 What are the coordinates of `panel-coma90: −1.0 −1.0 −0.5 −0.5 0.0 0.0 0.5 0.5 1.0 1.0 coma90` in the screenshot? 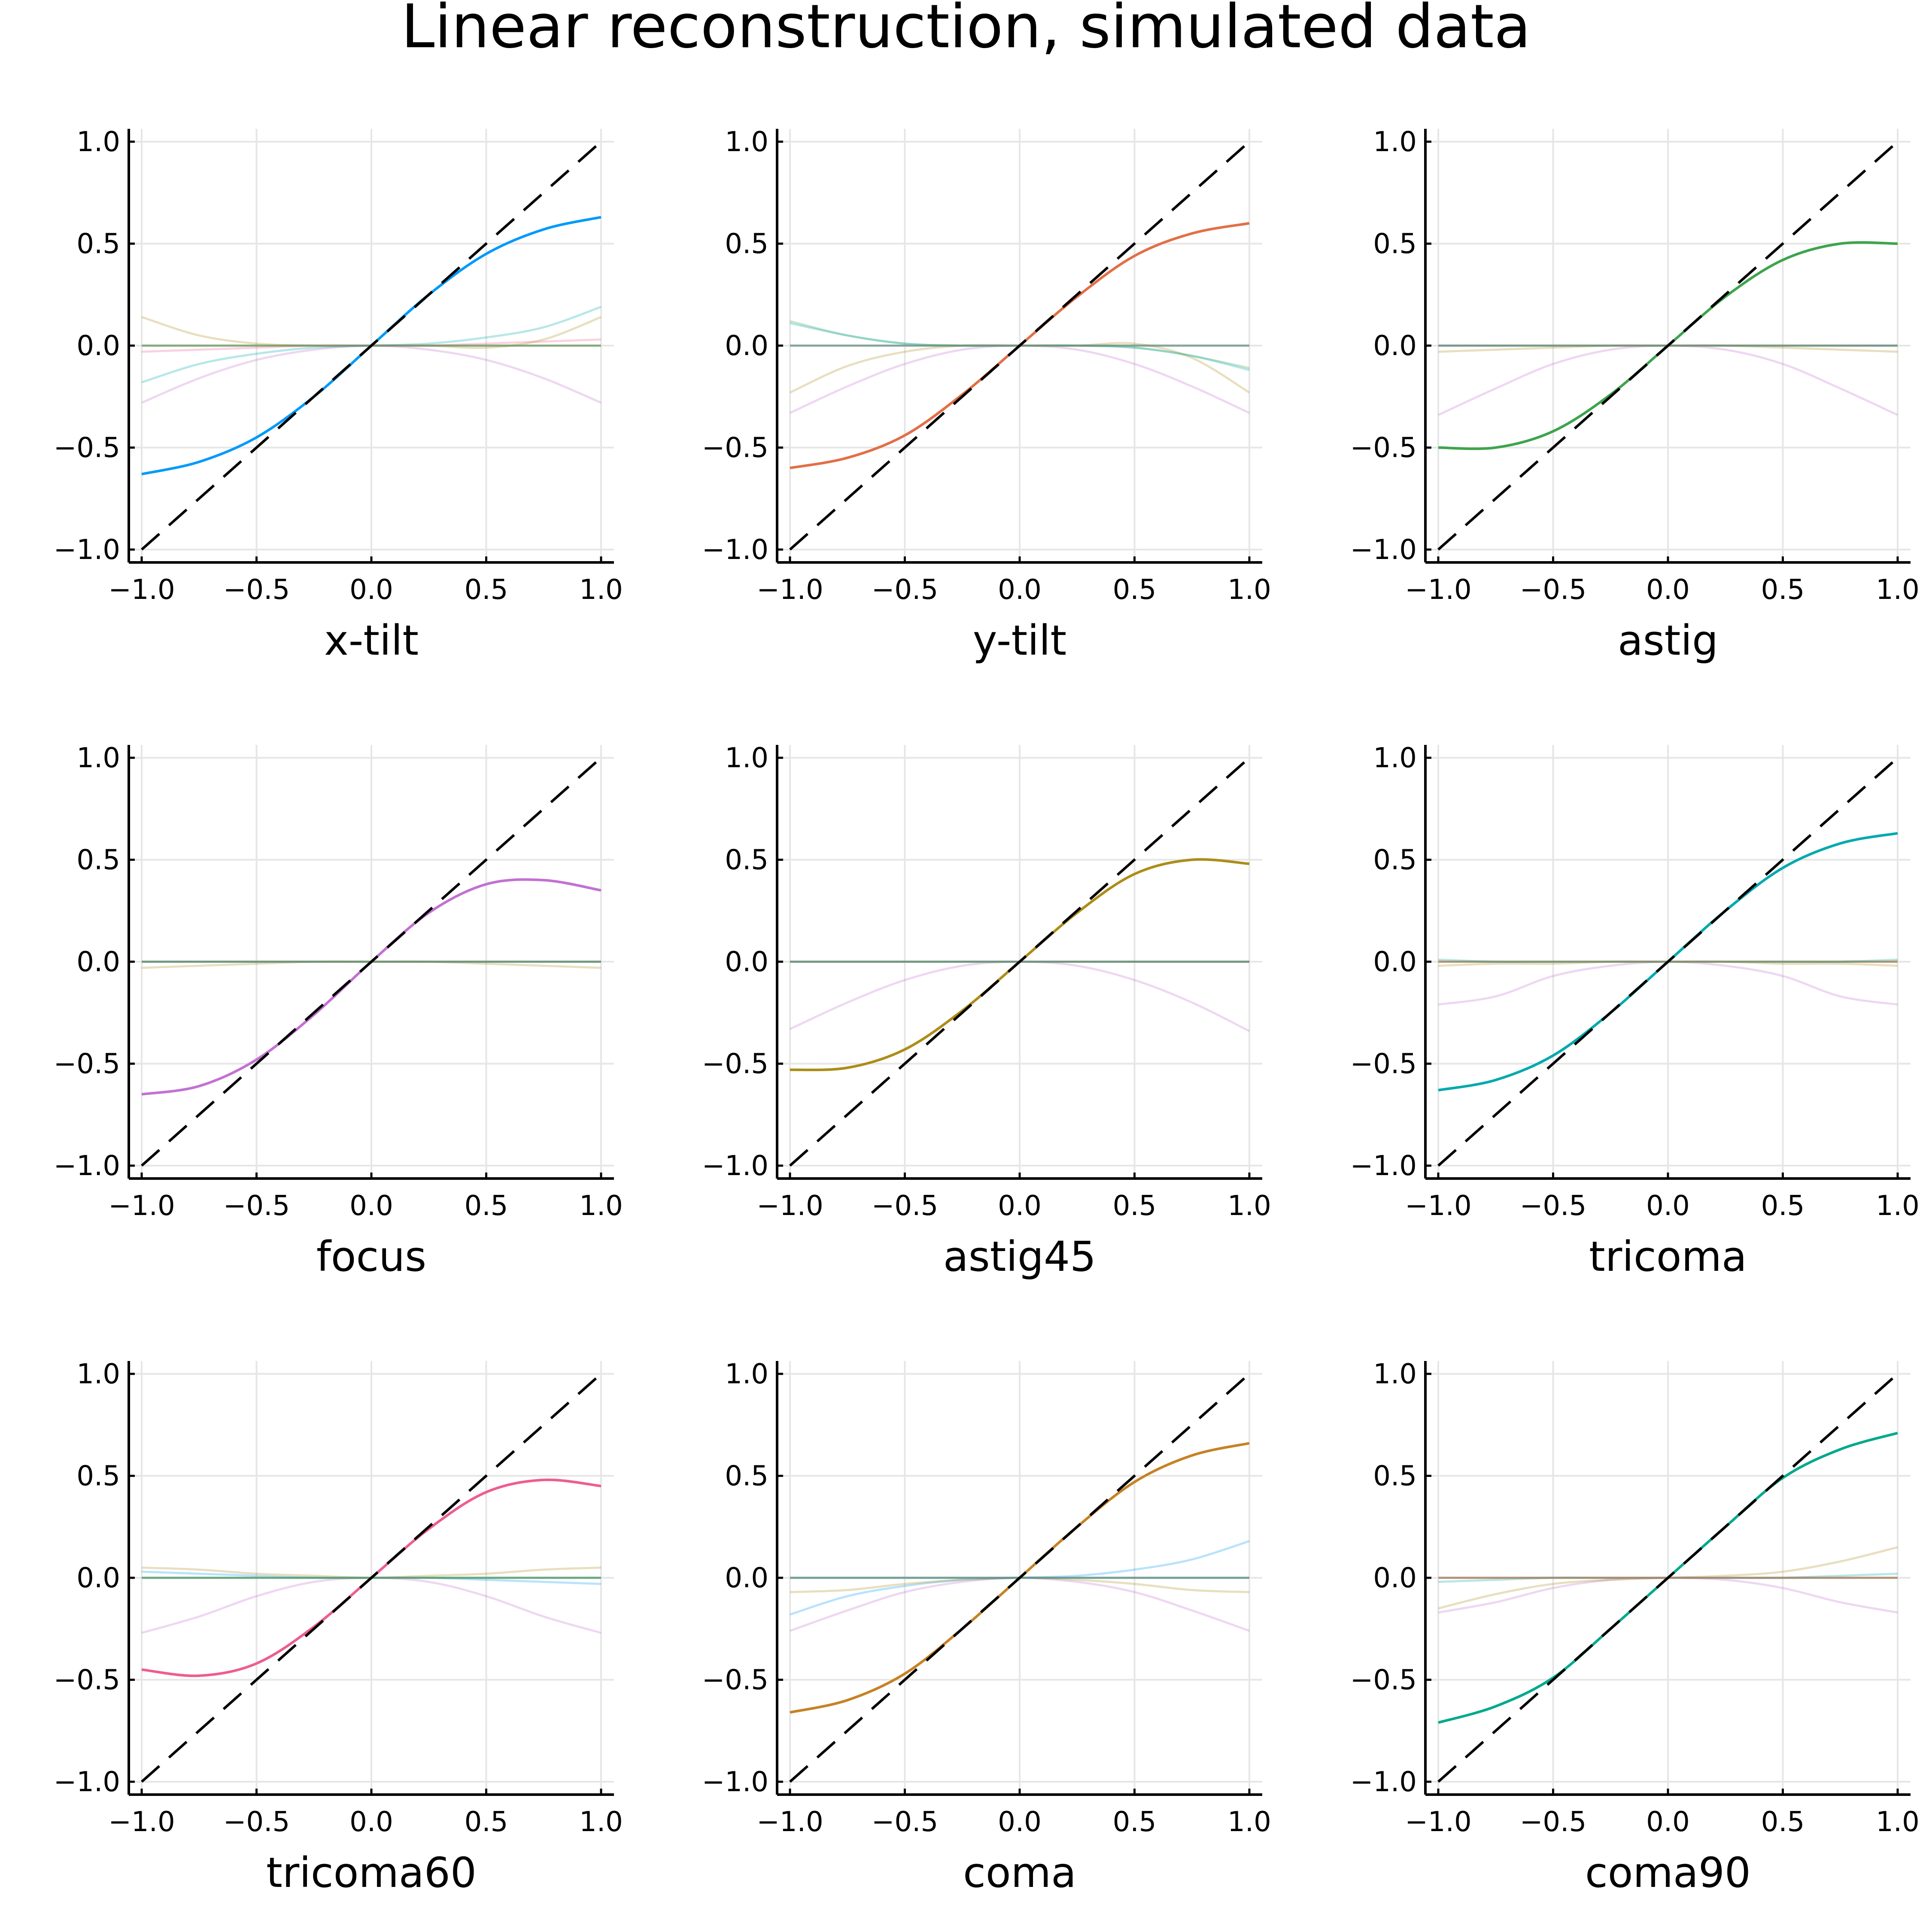 It's located at (1635, 1627).